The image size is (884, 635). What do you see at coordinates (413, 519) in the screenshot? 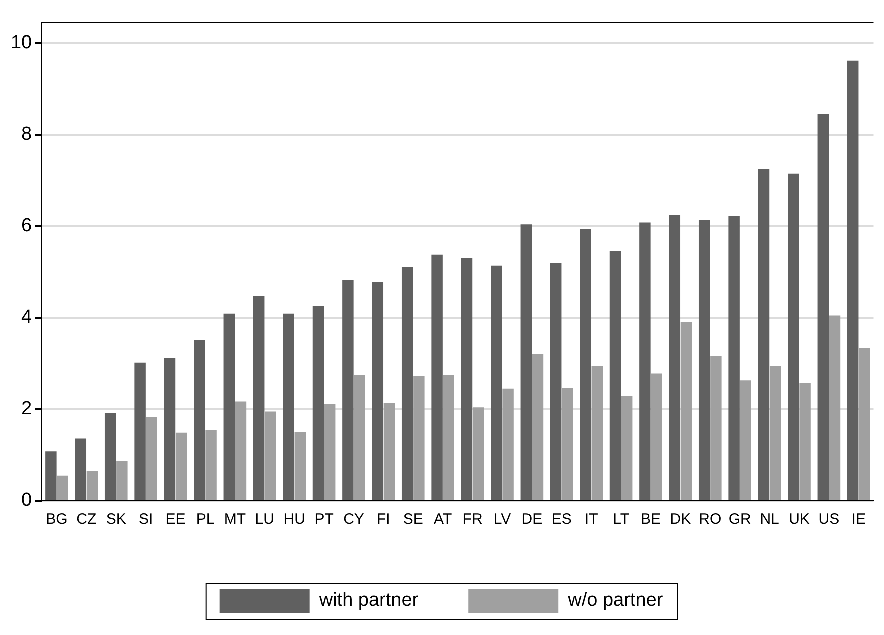
I see `x-tick-label: SE` at bounding box center [413, 519].